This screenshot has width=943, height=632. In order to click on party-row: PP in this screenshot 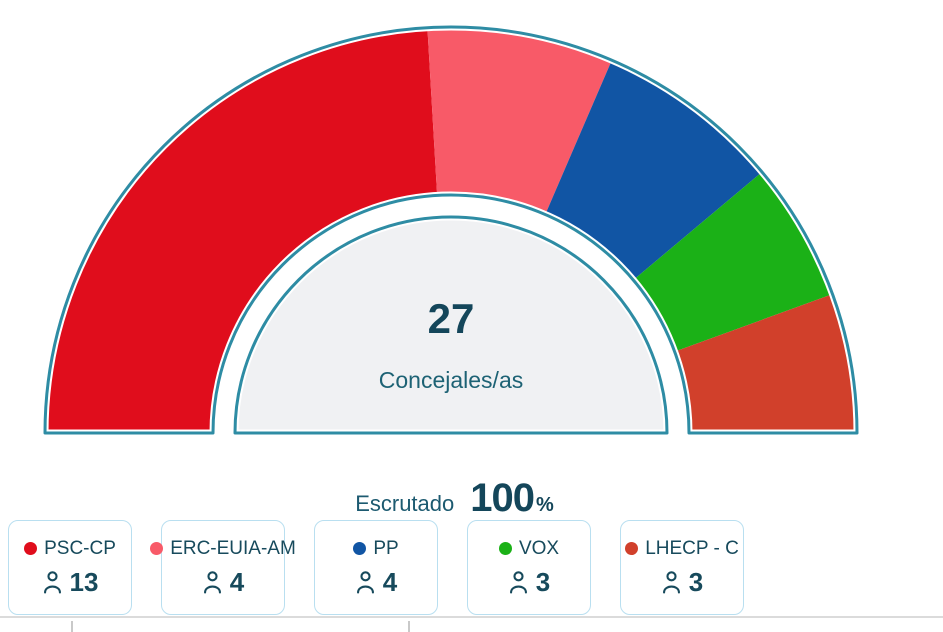, I will do `click(376, 548)`.